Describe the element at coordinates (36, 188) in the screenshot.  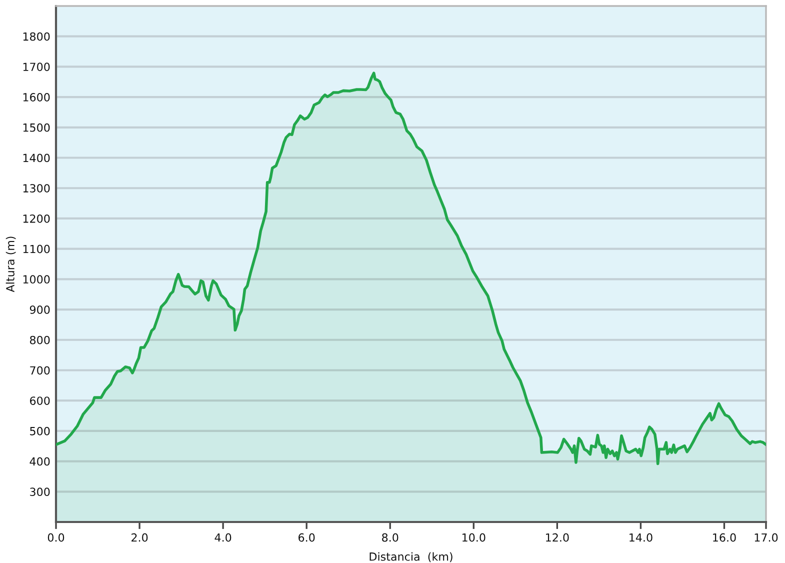
I see `y-tick-label: 1300` at that location.